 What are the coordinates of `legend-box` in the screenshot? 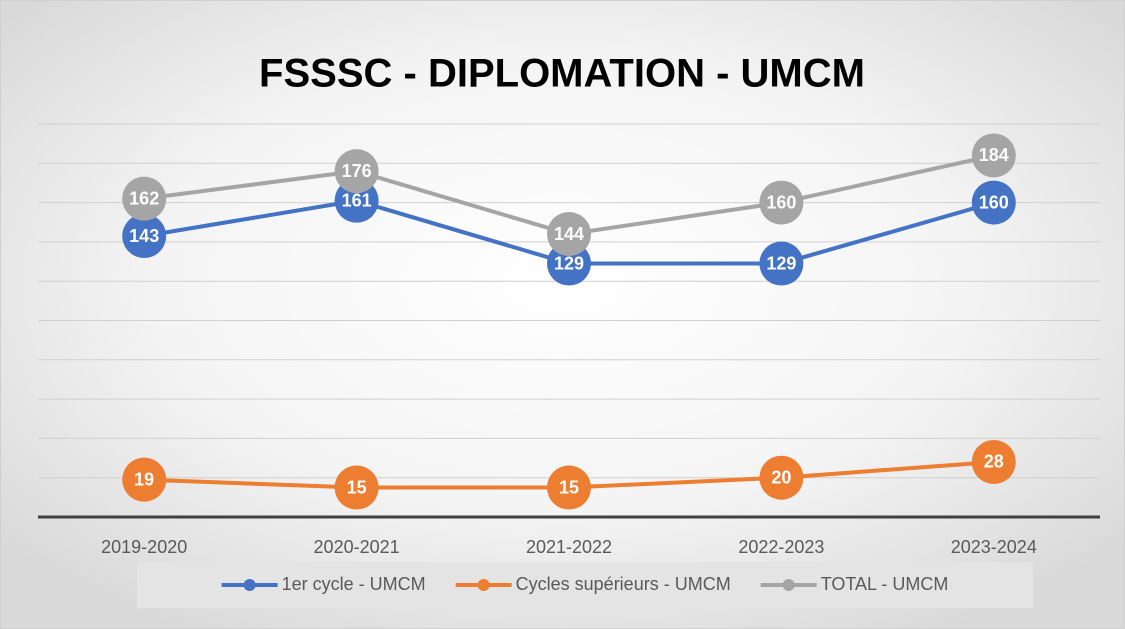 It's located at (585, 585).